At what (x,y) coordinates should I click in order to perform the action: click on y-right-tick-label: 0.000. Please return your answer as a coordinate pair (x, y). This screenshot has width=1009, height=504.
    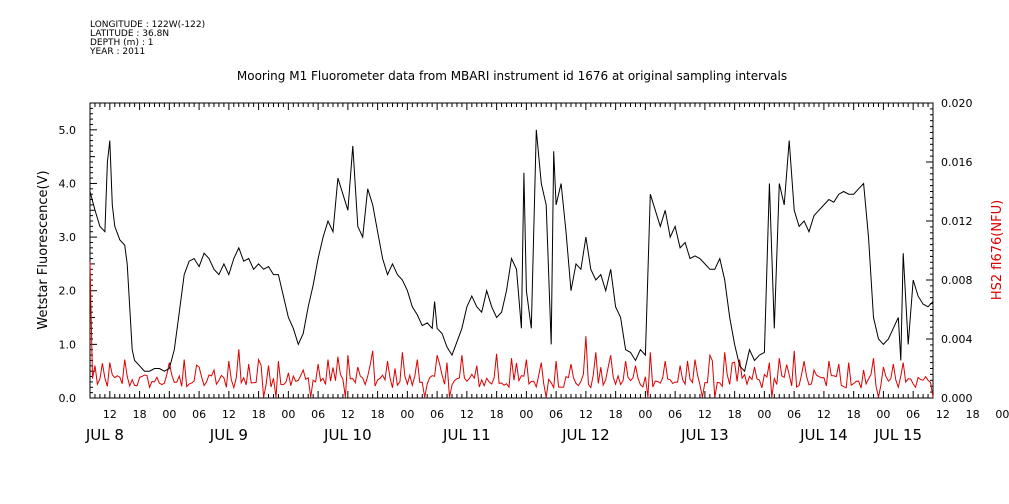
    Looking at the image, I should click on (957, 398).